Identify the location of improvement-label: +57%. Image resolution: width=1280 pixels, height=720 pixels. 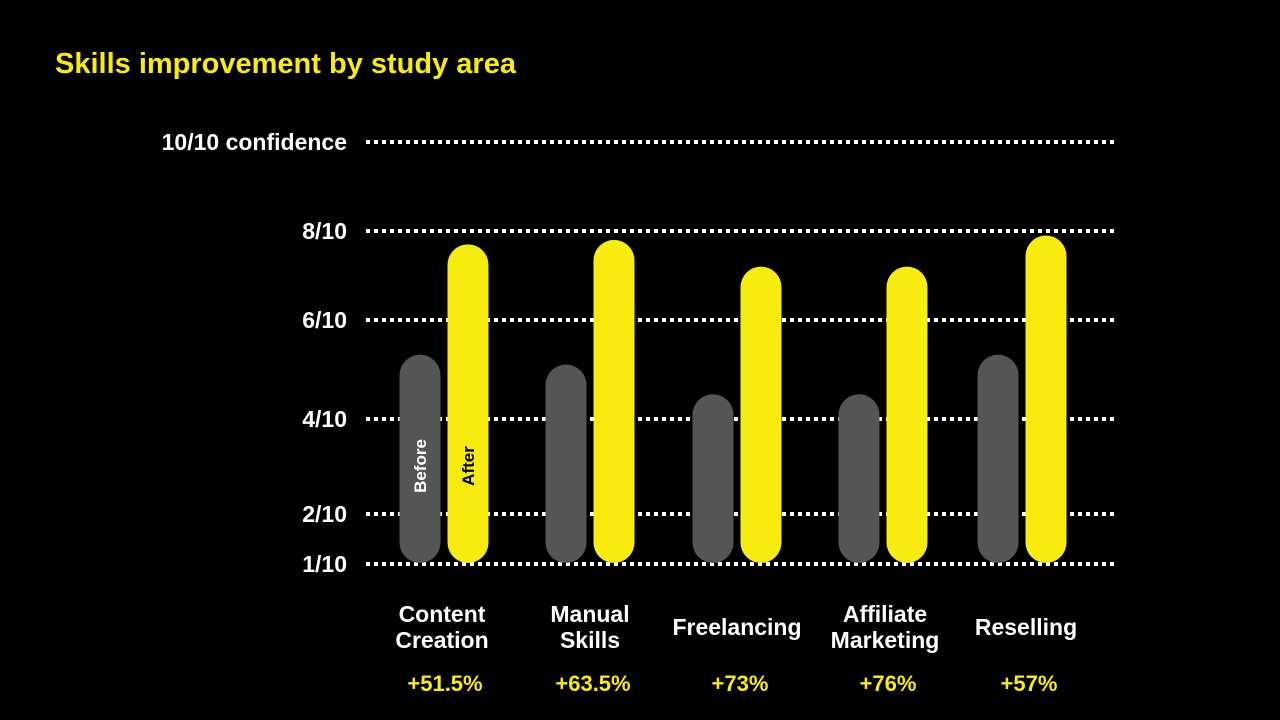
(1029, 683).